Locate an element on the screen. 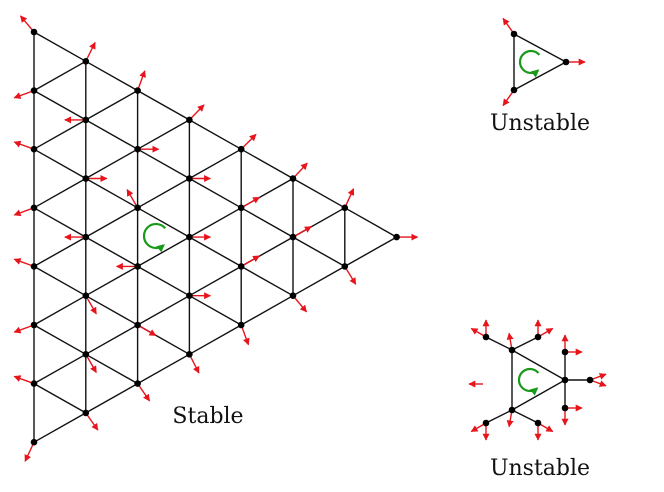 The width and height of the screenshot is (664, 492). unstable-caption-top: Unstable is located at coordinates (540, 123).